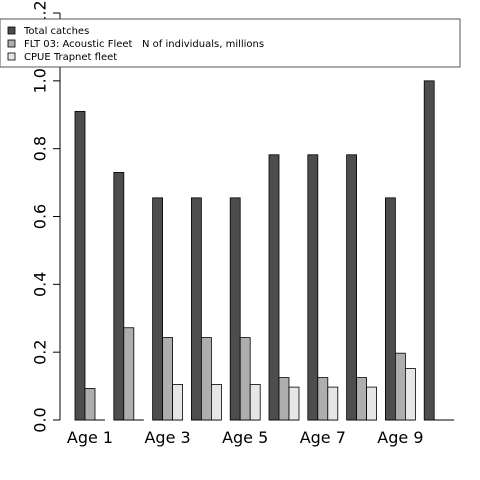 This screenshot has width=480, height=480. Describe the element at coordinates (90, 437) in the screenshot. I see `x-tick-label: Age 1` at that location.